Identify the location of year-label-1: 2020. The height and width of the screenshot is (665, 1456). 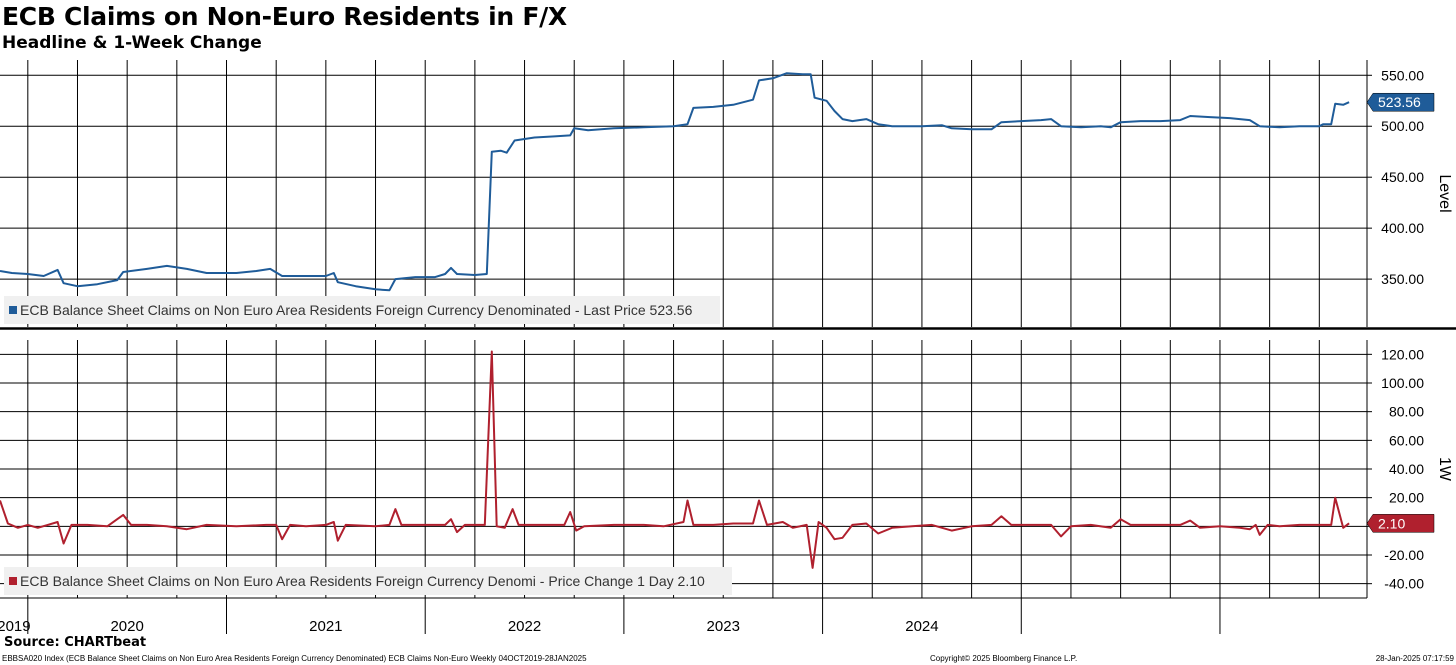
(126, 626).